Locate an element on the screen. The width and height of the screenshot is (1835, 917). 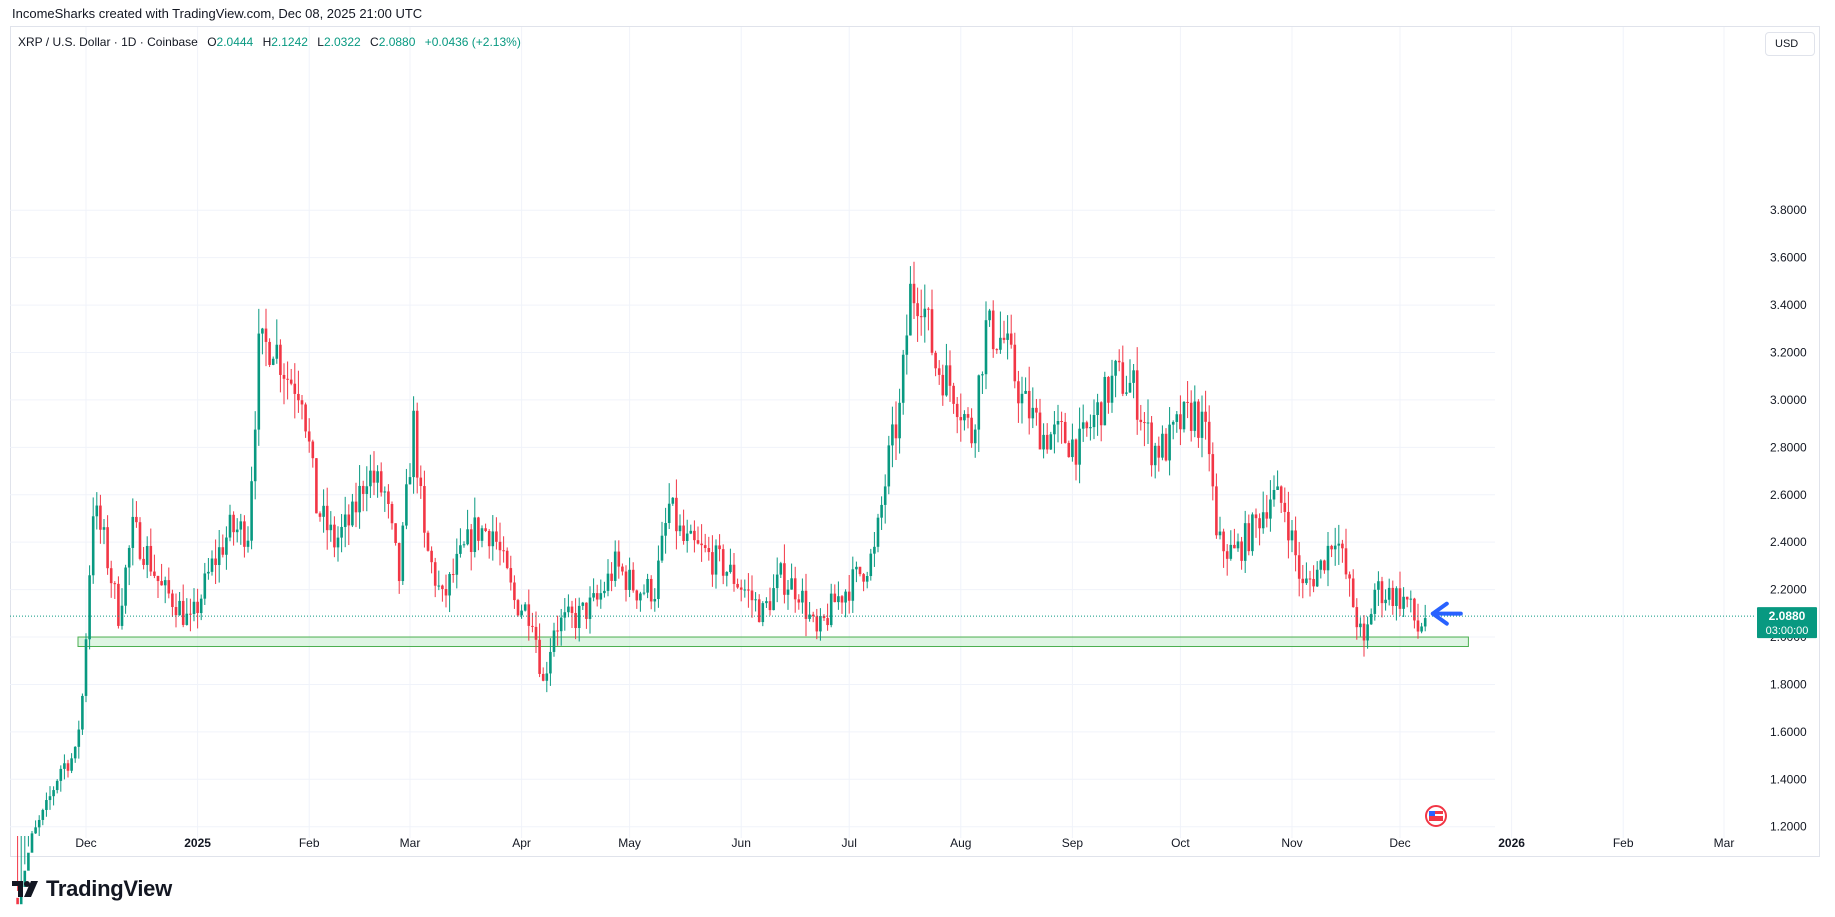
time-tick-label: Feb is located at coordinates (1623, 843).